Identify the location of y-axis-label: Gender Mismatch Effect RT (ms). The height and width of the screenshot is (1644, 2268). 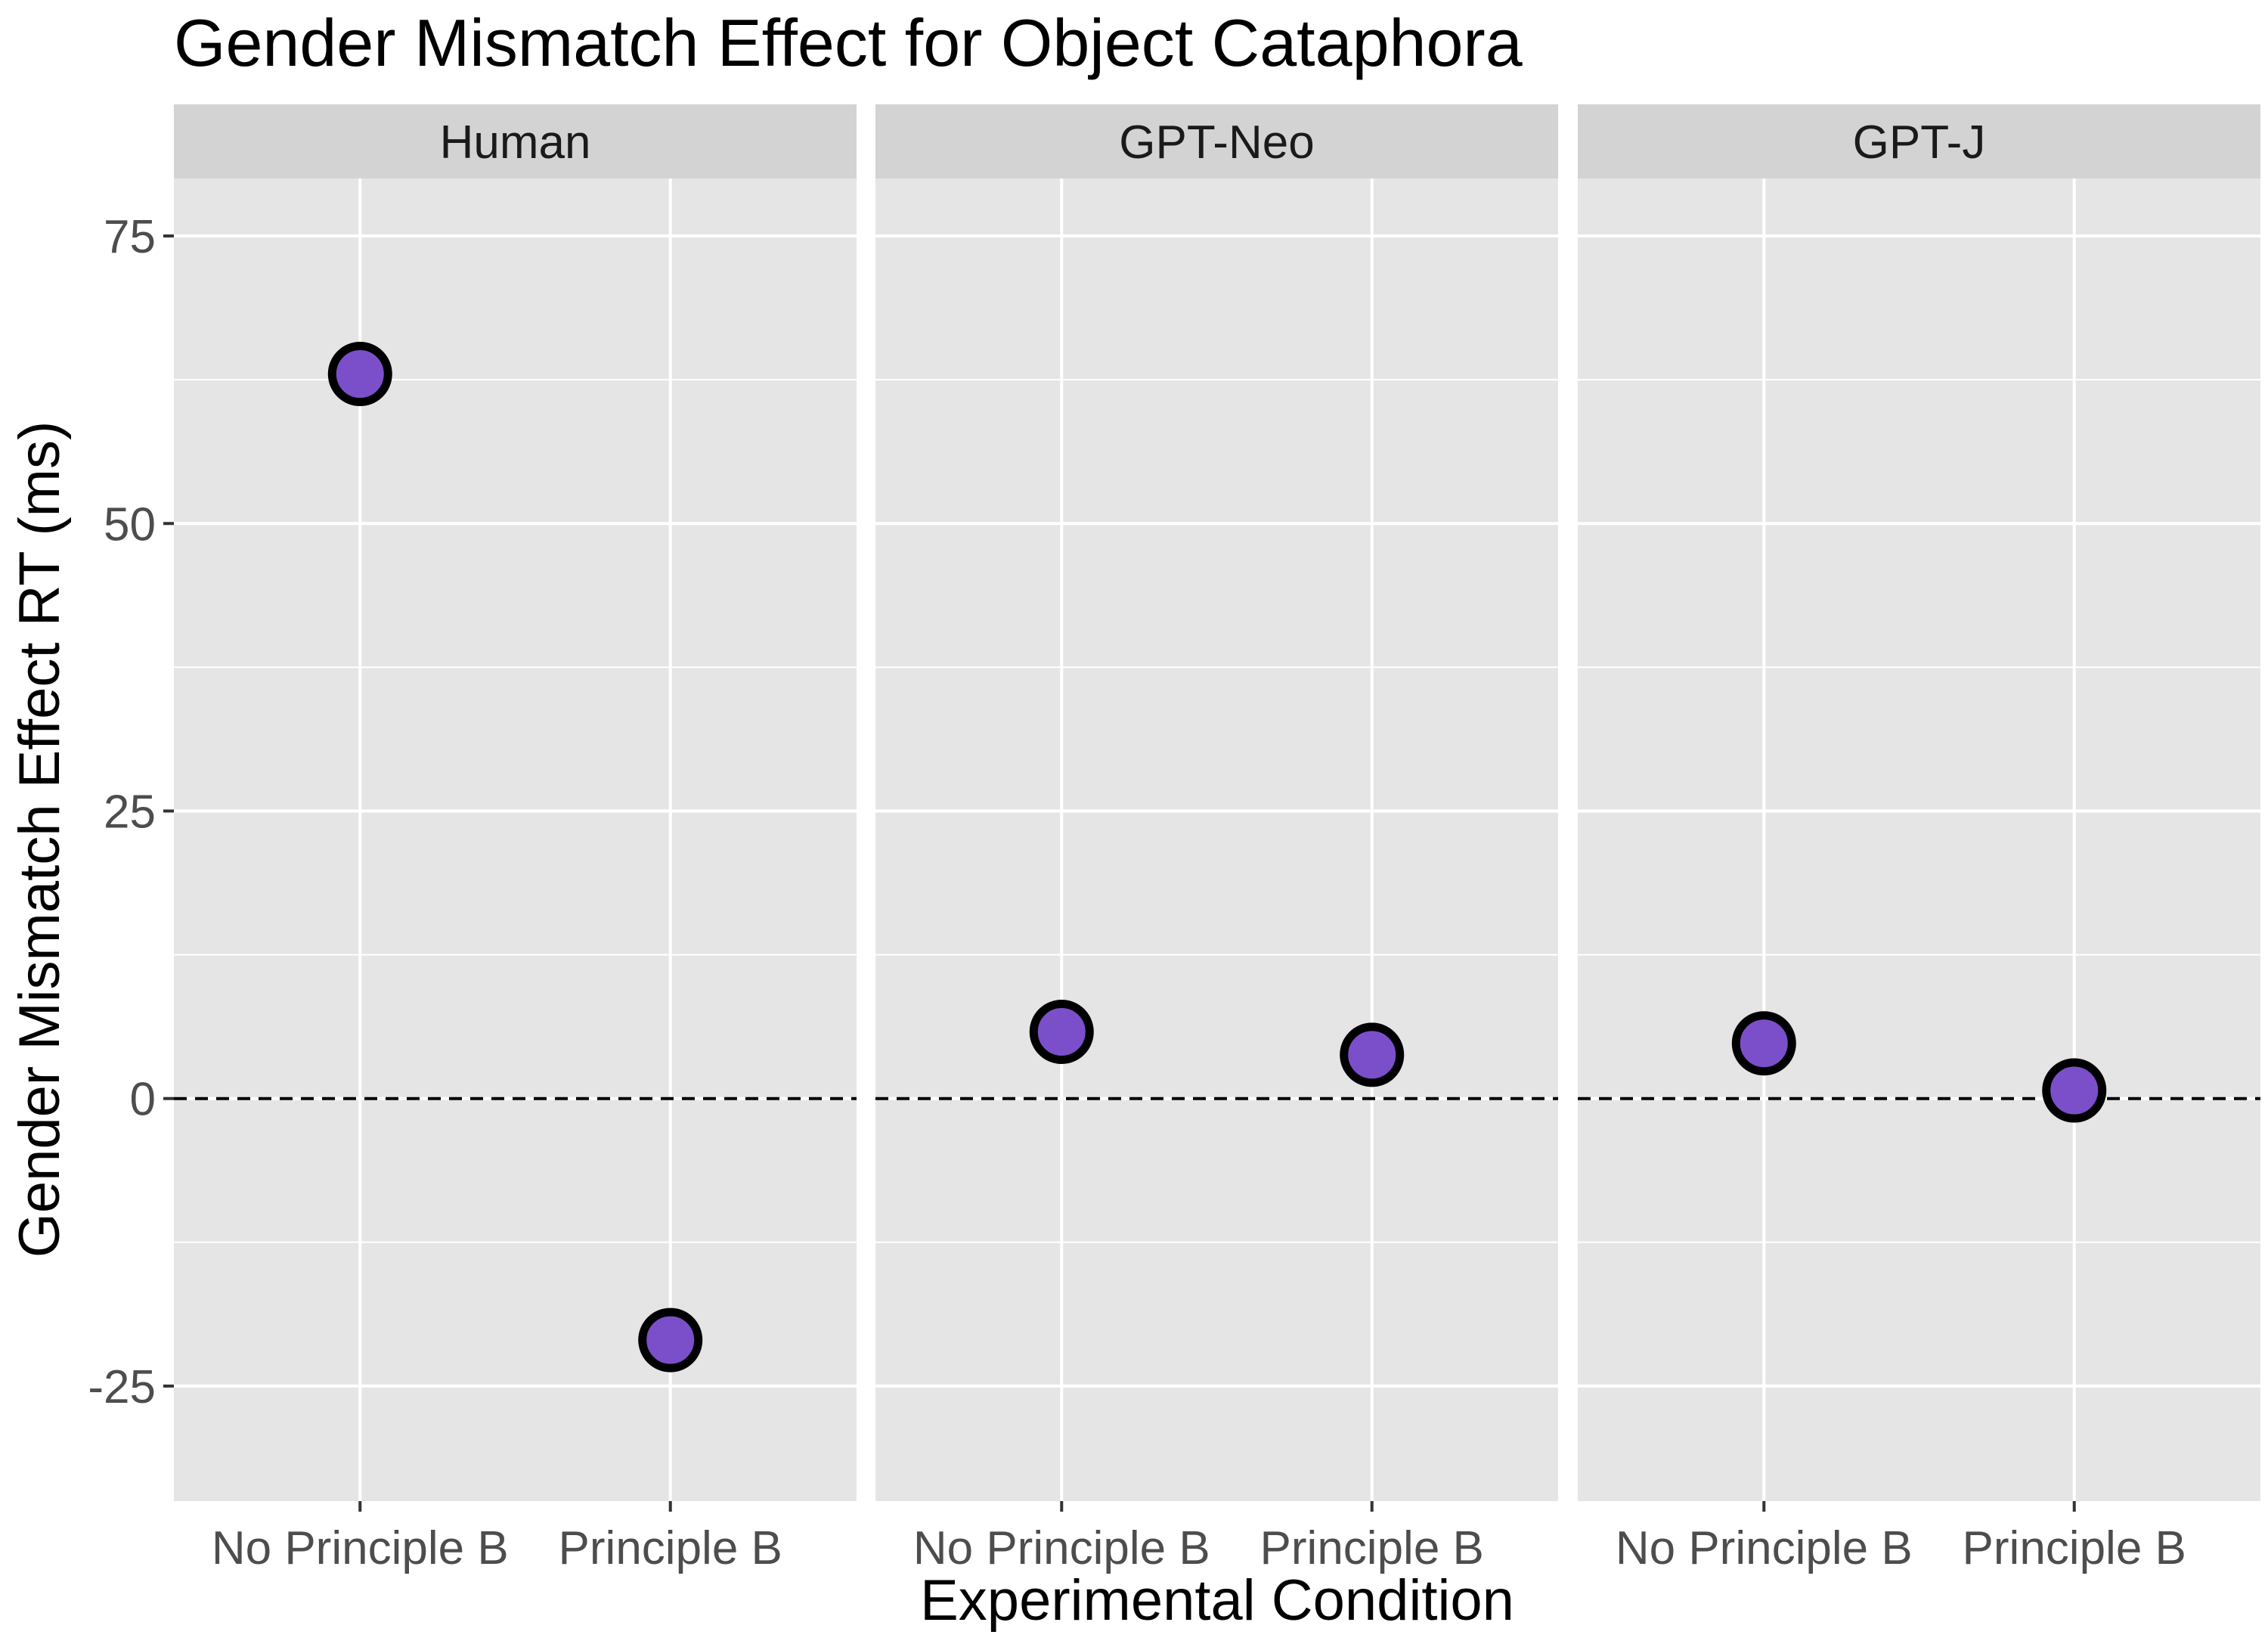
(40, 840).